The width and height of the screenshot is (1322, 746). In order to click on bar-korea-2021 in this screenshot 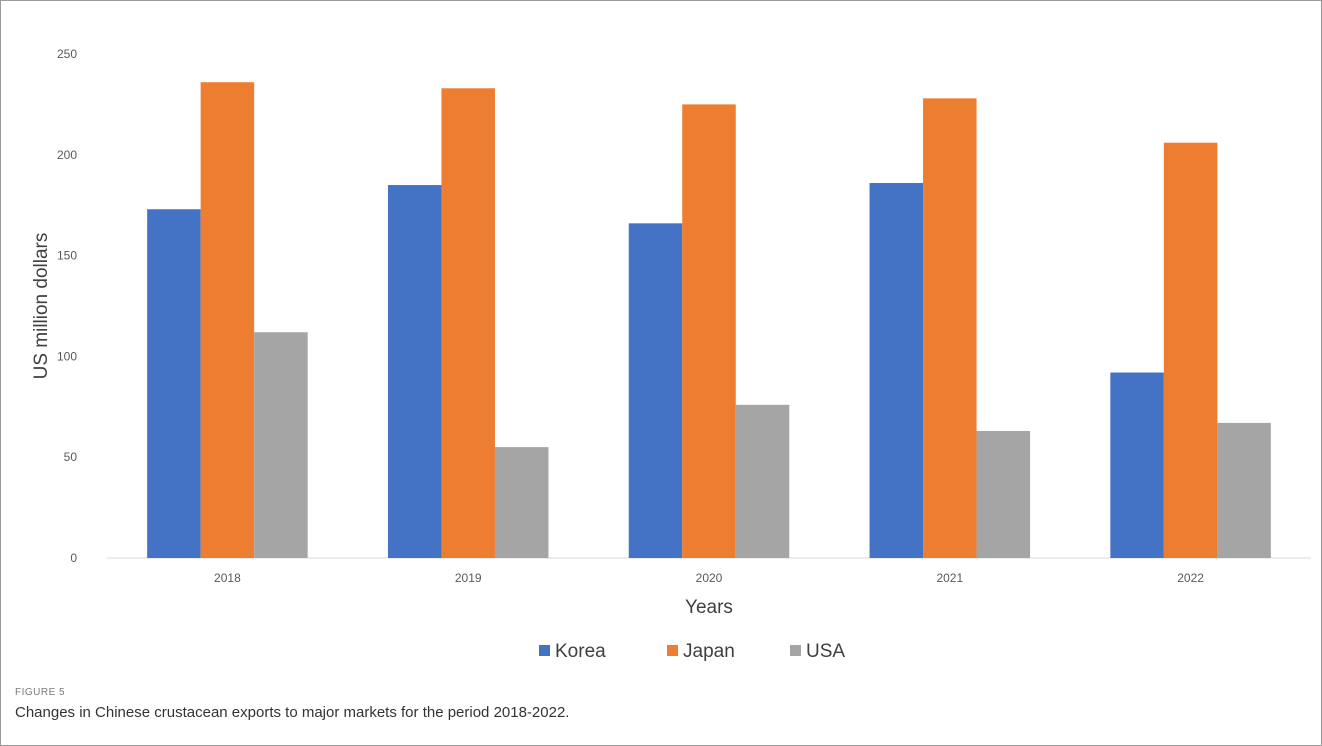, I will do `click(896, 371)`.